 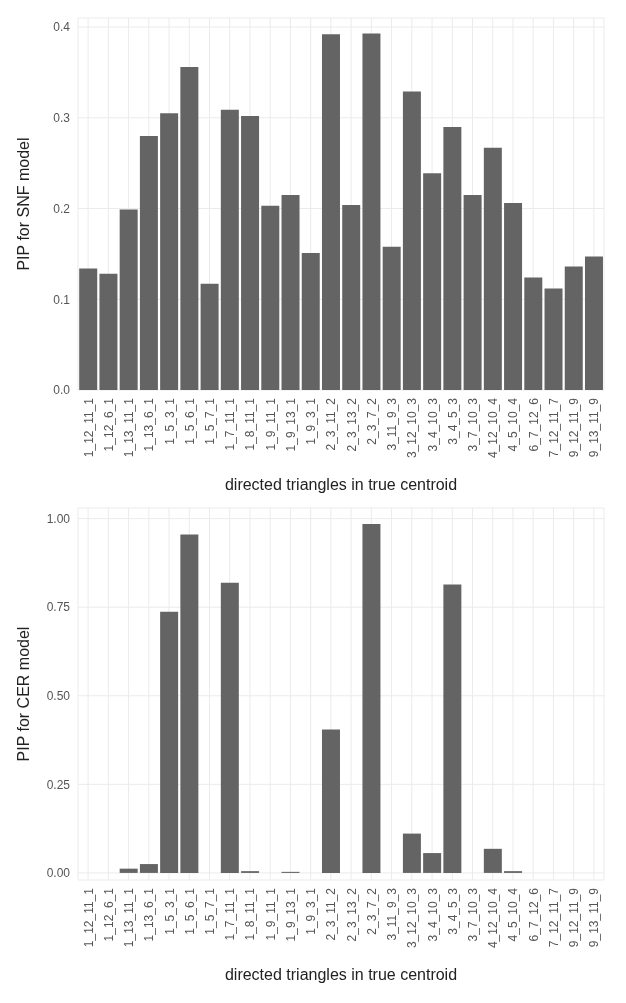 What do you see at coordinates (62, 118) in the screenshot?
I see `y-tick-label: 0.3` at bounding box center [62, 118].